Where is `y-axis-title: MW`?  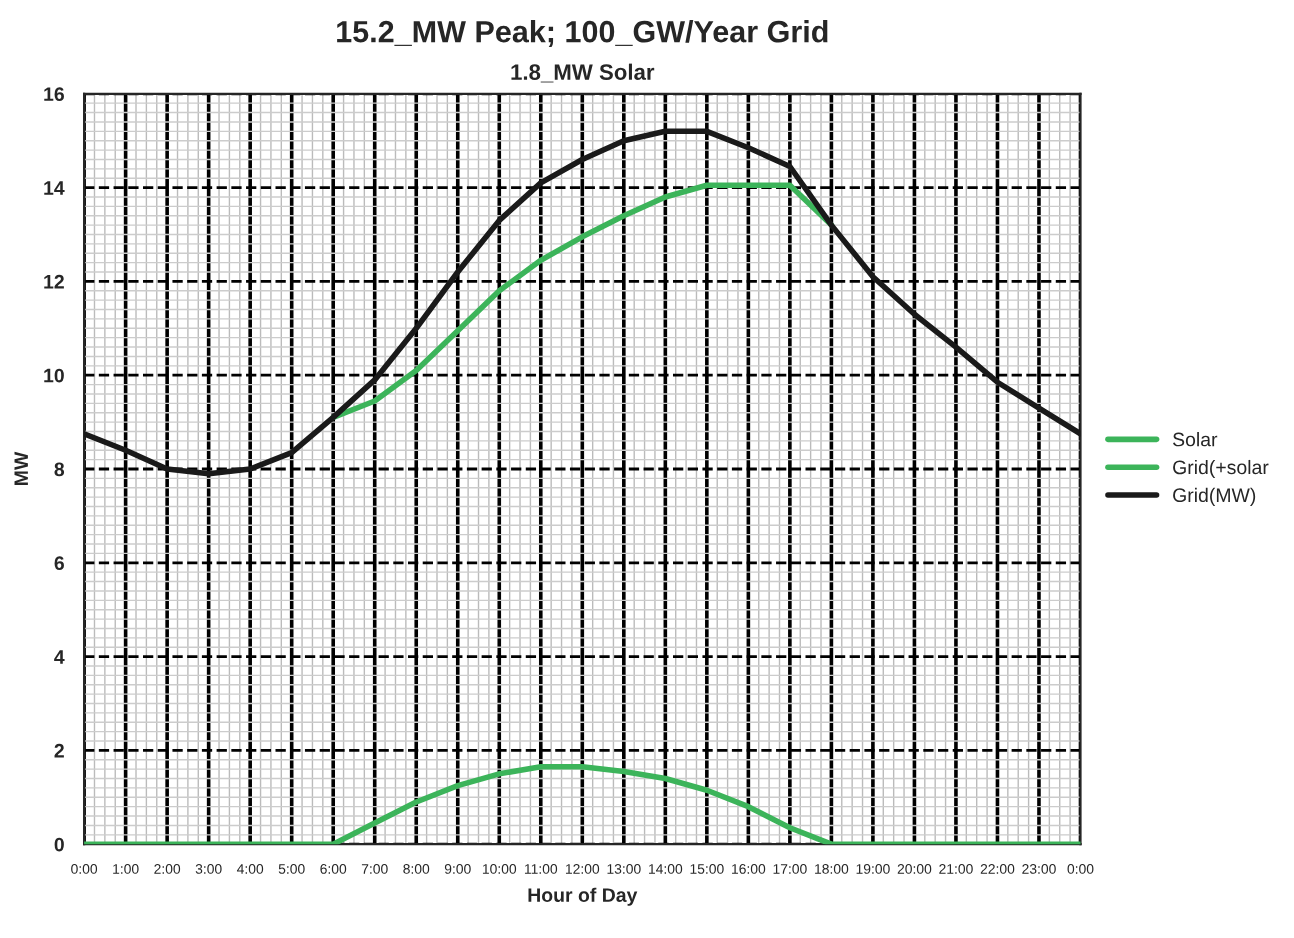 y-axis-title: MW is located at coordinates (21, 468).